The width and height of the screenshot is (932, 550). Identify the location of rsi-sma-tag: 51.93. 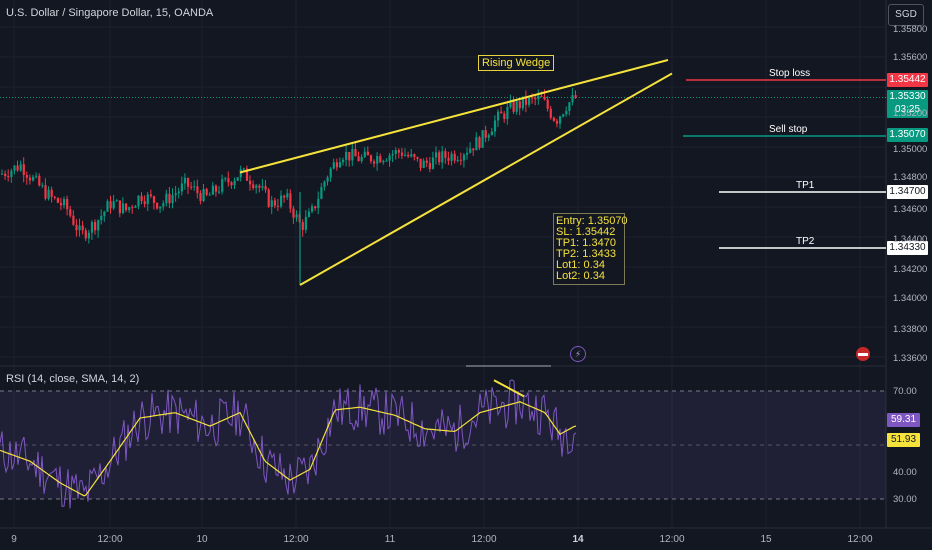
(903, 440).